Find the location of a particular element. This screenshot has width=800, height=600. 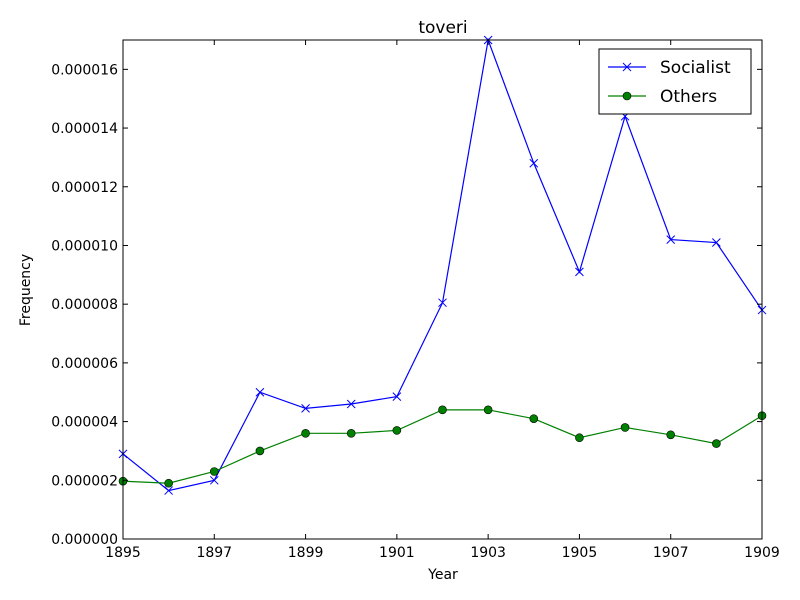

y-tick-label: 0.000010 is located at coordinates (84, 246).